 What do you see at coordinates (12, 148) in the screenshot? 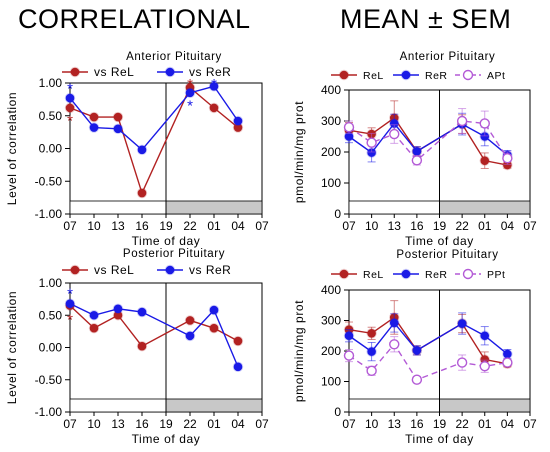
I see `y-axis-label: Level of correlation` at bounding box center [12, 148].